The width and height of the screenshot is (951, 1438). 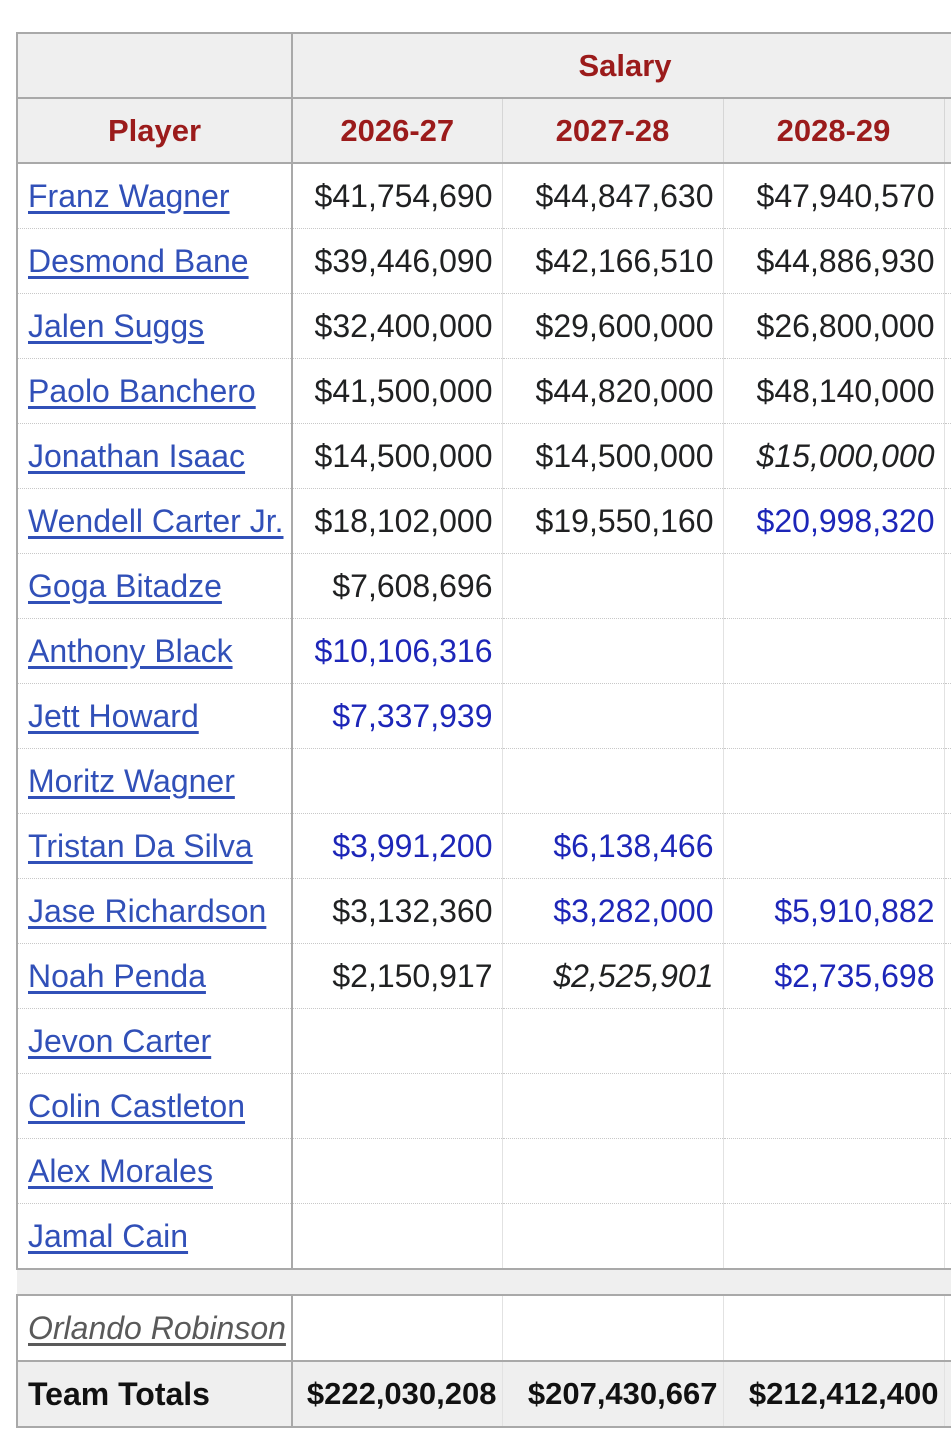 I want to click on player-cell: Jamal Cain, so click(x=154, y=1236).